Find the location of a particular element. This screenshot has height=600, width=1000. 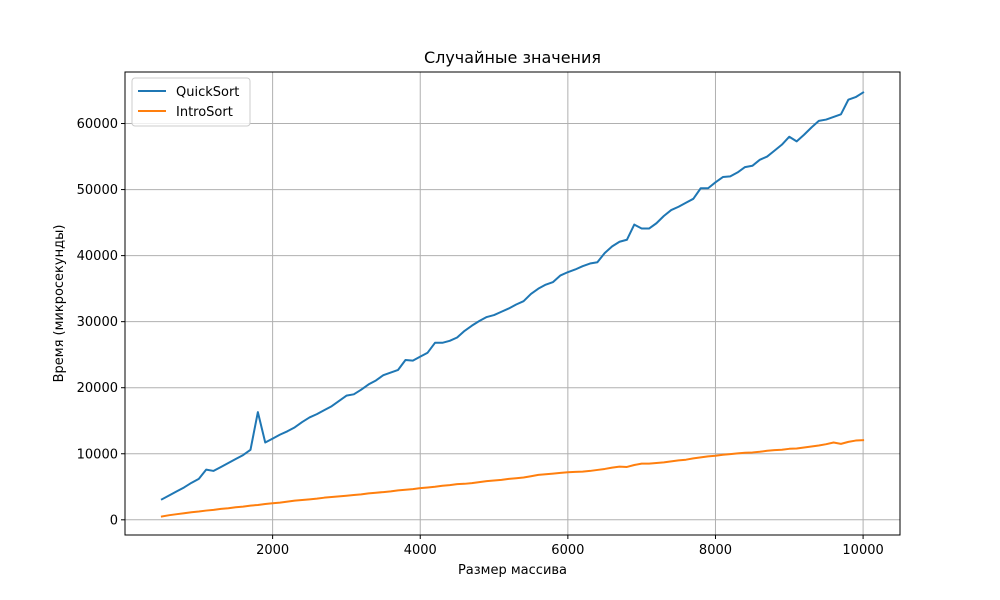

y-tick-label: 50000 is located at coordinates (97, 190).